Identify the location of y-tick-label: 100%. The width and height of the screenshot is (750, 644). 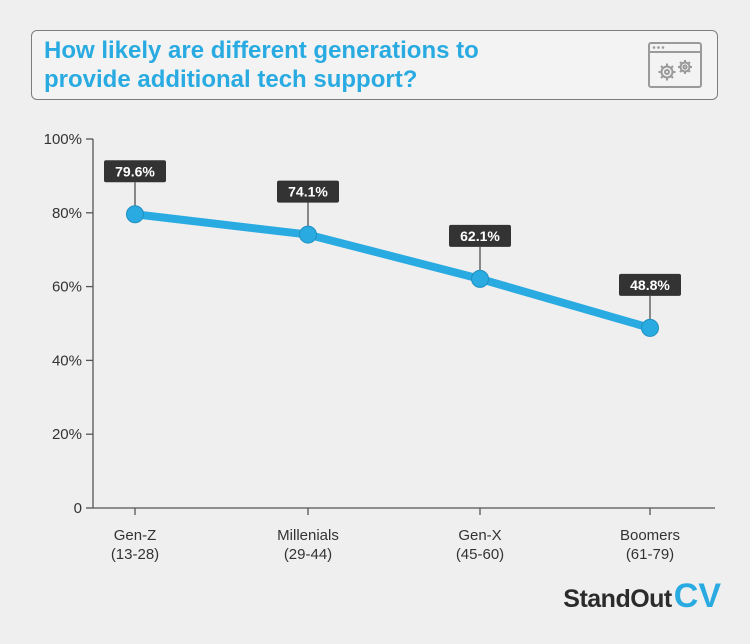
(63, 139).